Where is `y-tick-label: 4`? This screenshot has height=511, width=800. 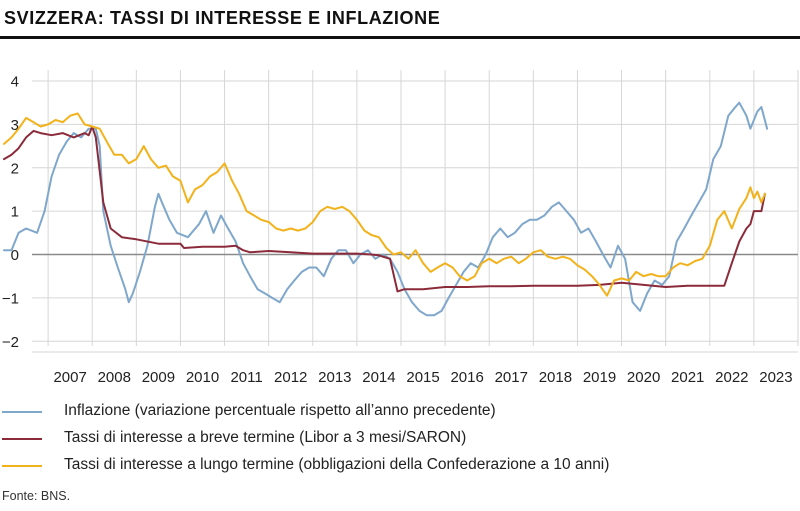
y-tick-label: 4 is located at coordinates (15, 82).